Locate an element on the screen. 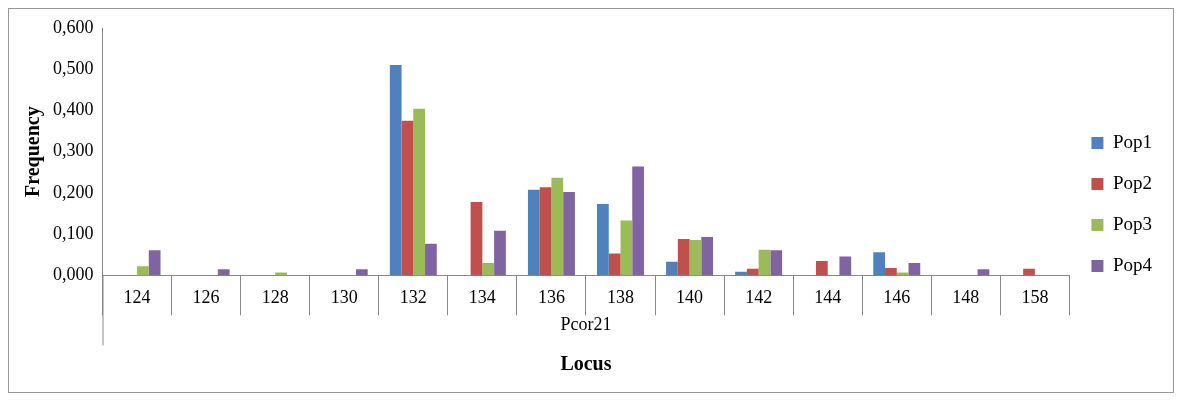 The height and width of the screenshot is (401, 1182). y-tick-label: 0,300 is located at coordinates (73, 150).